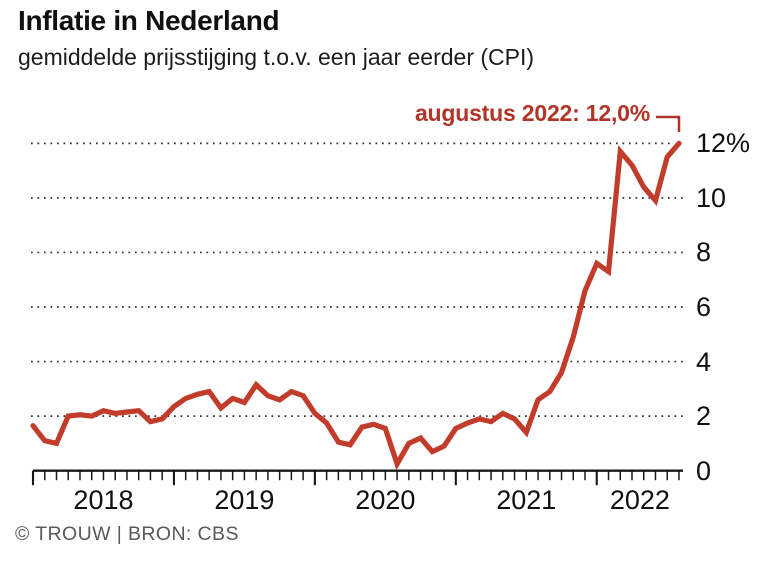  Describe the element at coordinates (723, 143) in the screenshot. I see `y-axis-tick-label: 12%` at that location.